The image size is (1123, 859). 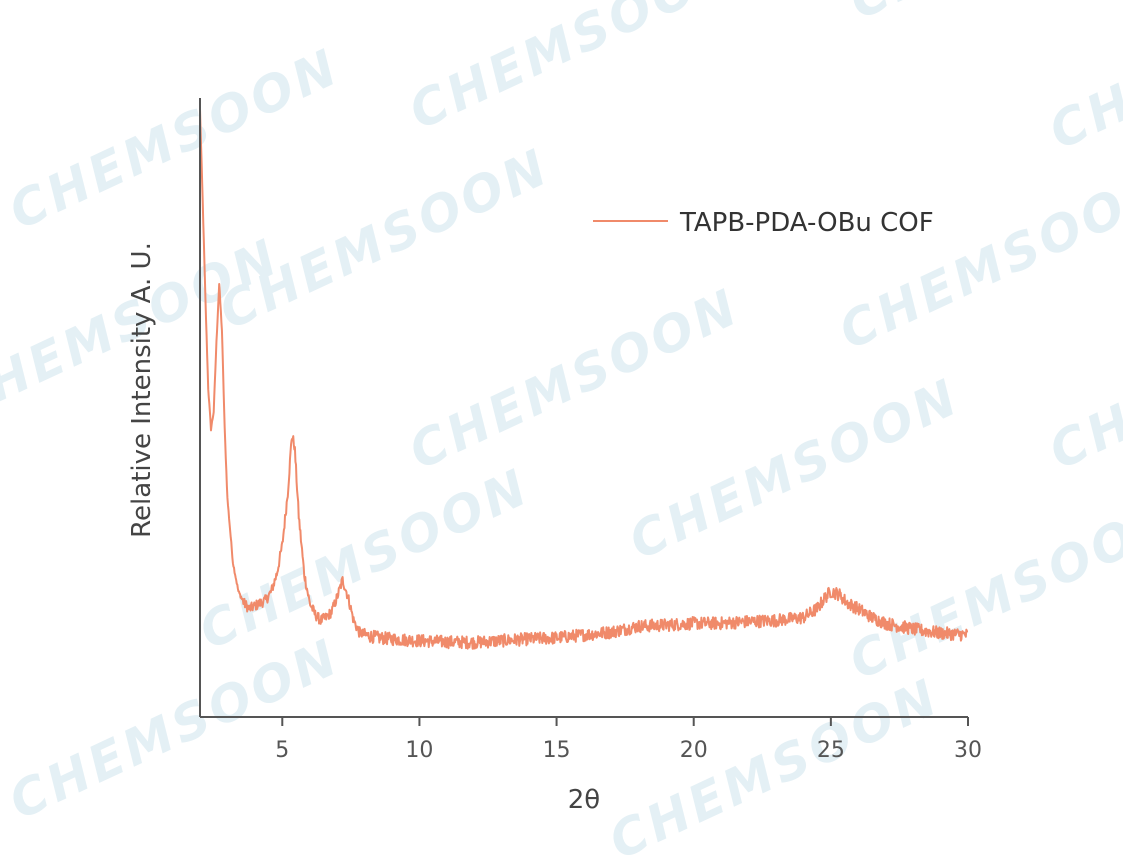 What do you see at coordinates (419, 750) in the screenshot?
I see `x-tick-label: 10` at bounding box center [419, 750].